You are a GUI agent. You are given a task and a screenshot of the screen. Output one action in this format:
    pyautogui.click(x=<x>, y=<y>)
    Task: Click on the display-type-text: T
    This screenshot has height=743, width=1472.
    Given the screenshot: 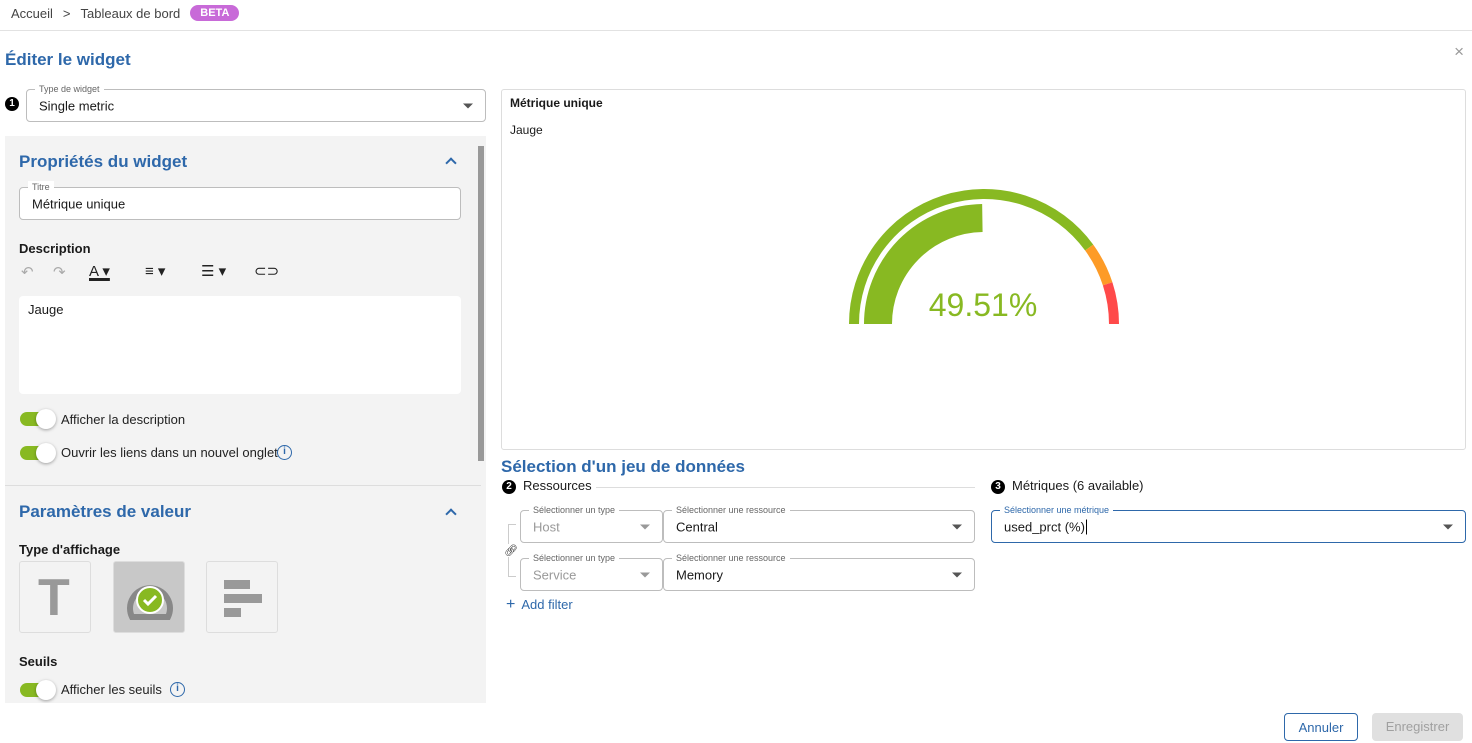 What is the action you would take?
    pyautogui.click(x=55, y=597)
    